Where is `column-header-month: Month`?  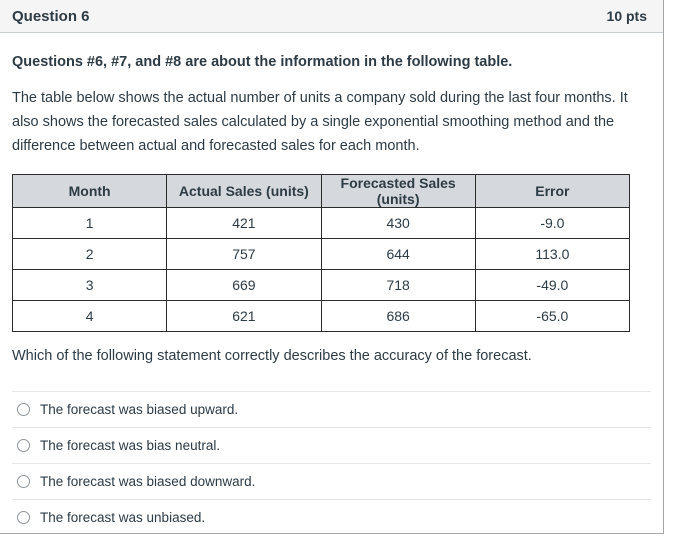 column-header-month: Month is located at coordinates (89, 191).